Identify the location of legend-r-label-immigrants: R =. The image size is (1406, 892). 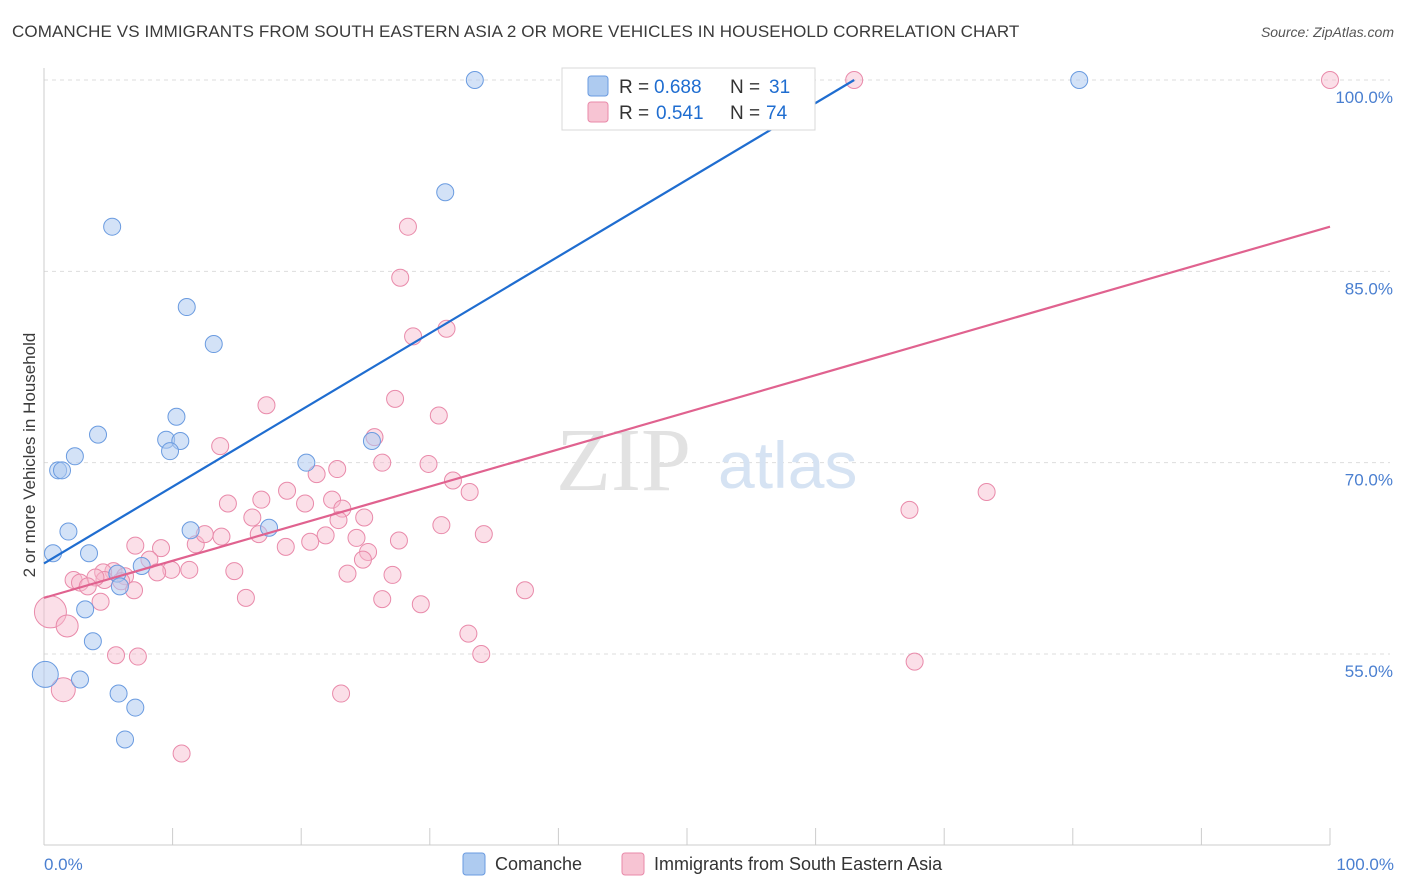
(634, 113).